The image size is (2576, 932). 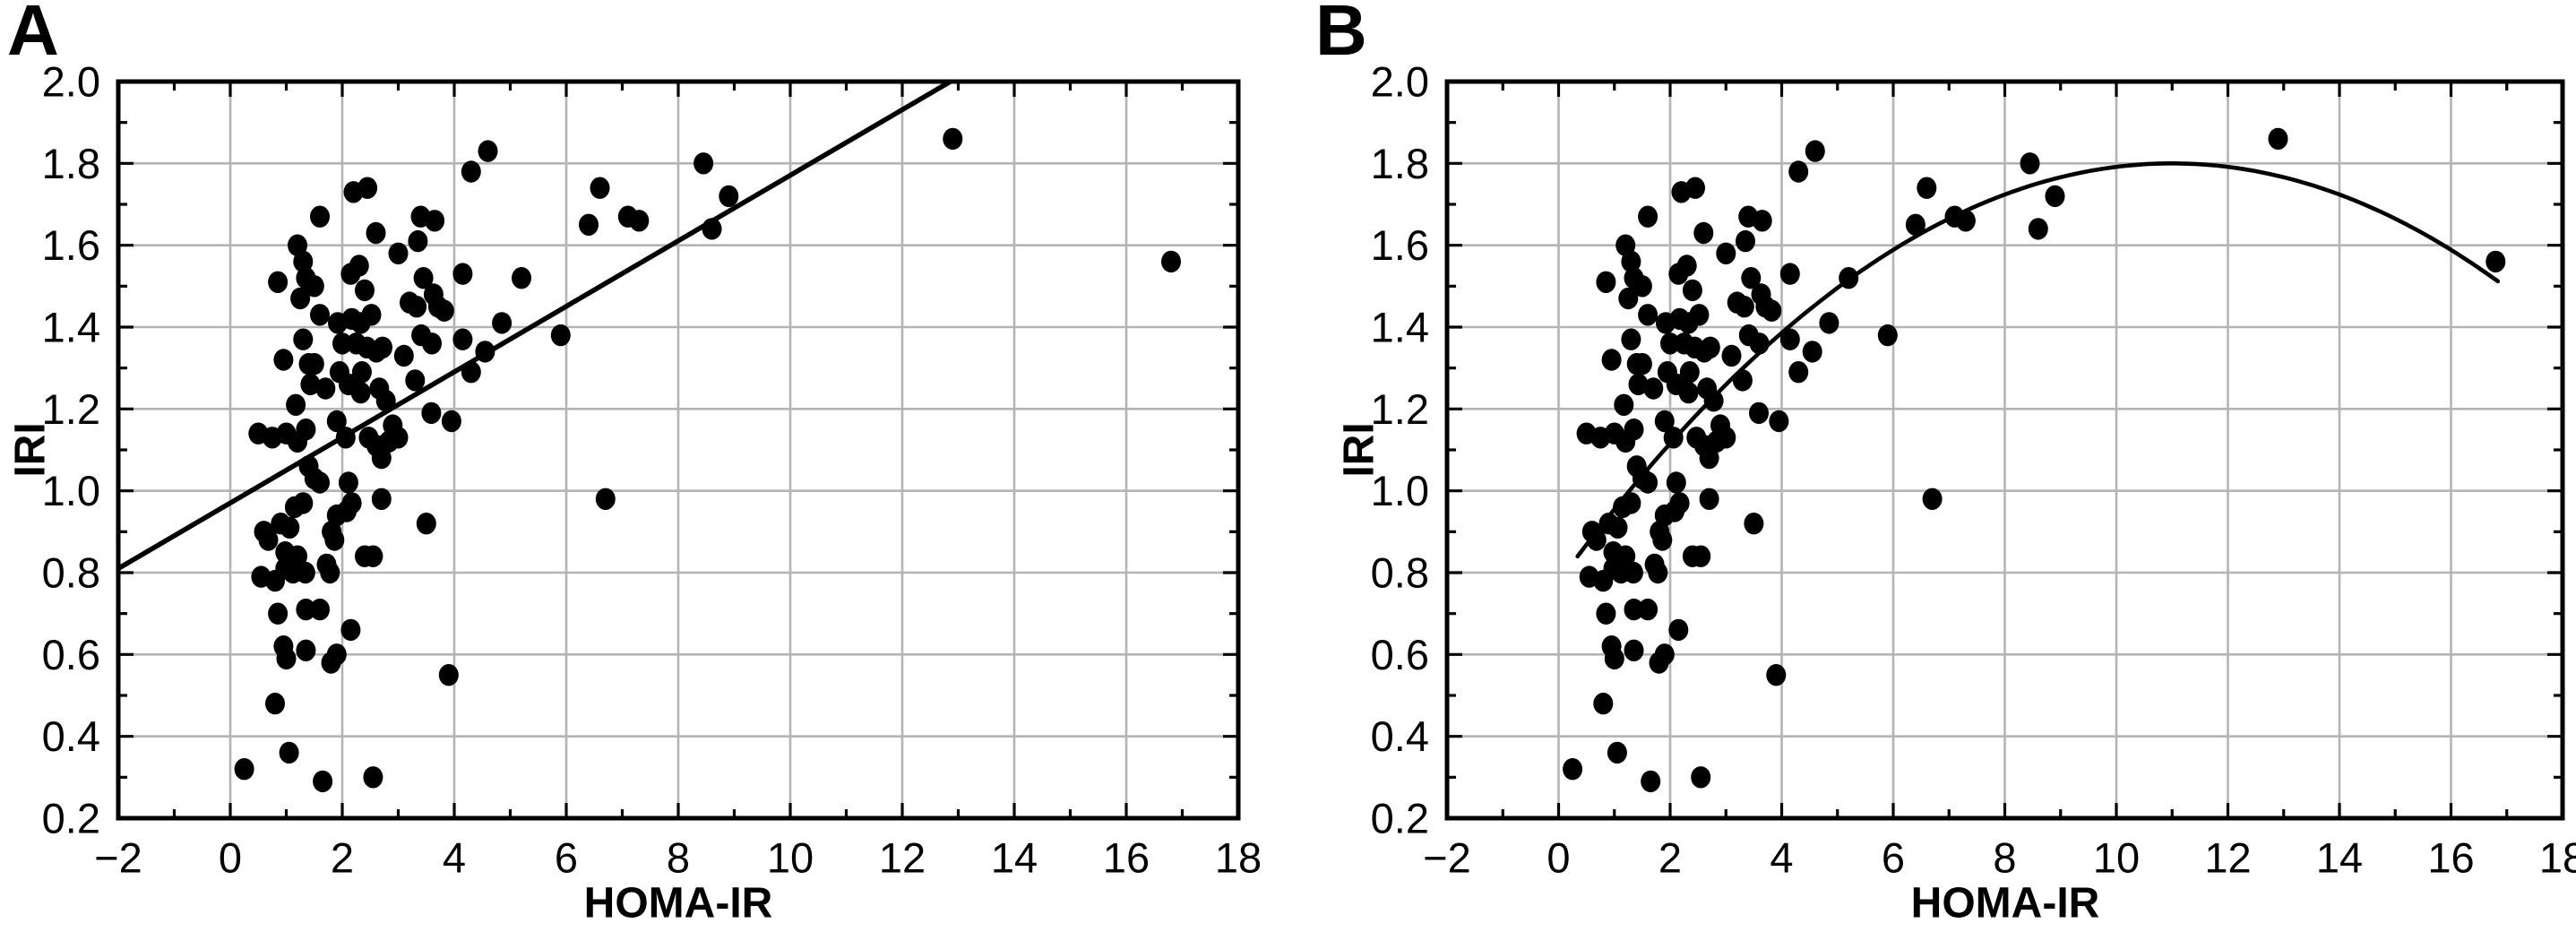 What do you see at coordinates (1341, 35) in the screenshot?
I see `panel-b-label: B` at bounding box center [1341, 35].